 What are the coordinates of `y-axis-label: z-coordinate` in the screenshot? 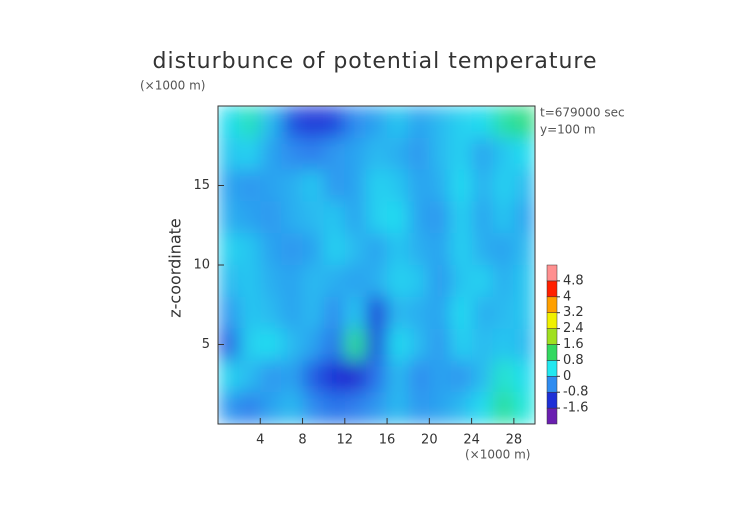 It's located at (175, 268).